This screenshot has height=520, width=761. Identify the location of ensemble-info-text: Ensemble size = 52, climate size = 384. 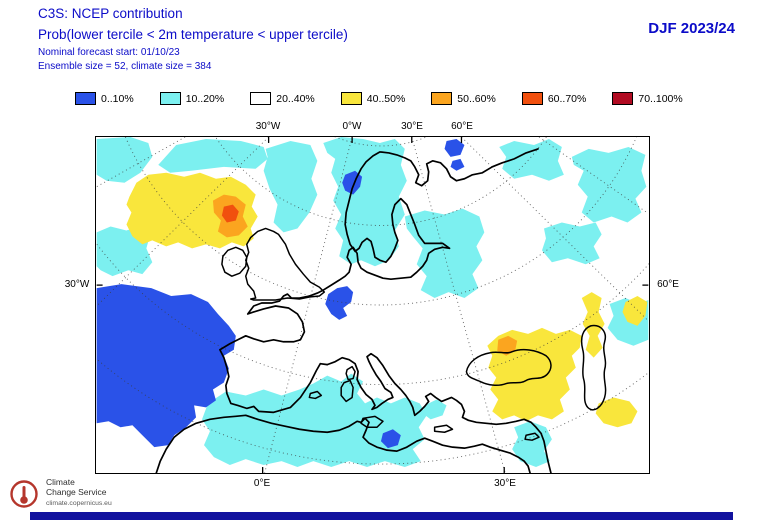
(125, 66).